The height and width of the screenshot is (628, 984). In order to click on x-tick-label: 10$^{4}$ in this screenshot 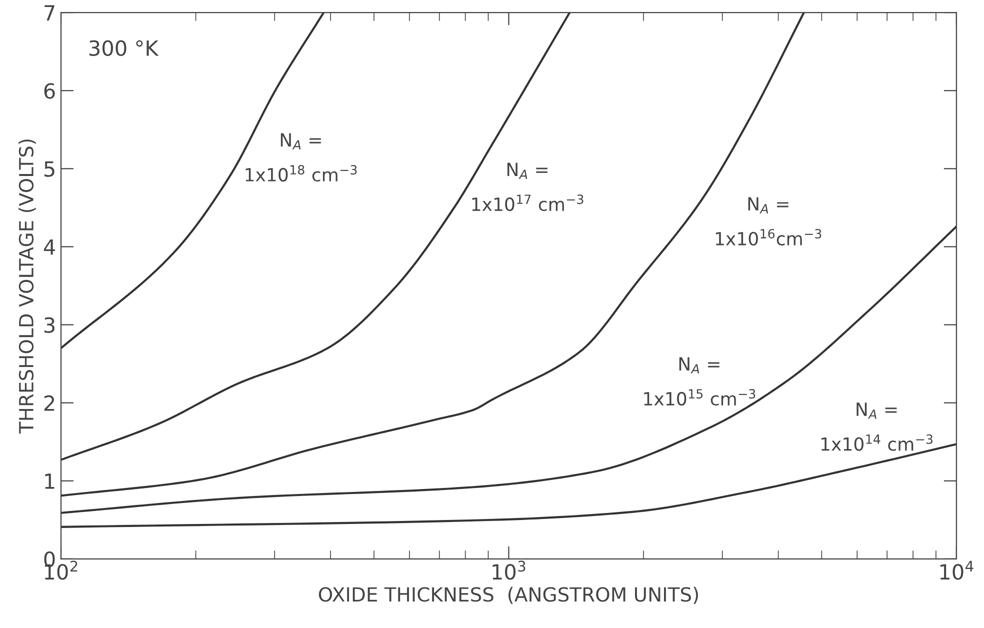, I will do `click(957, 570)`.